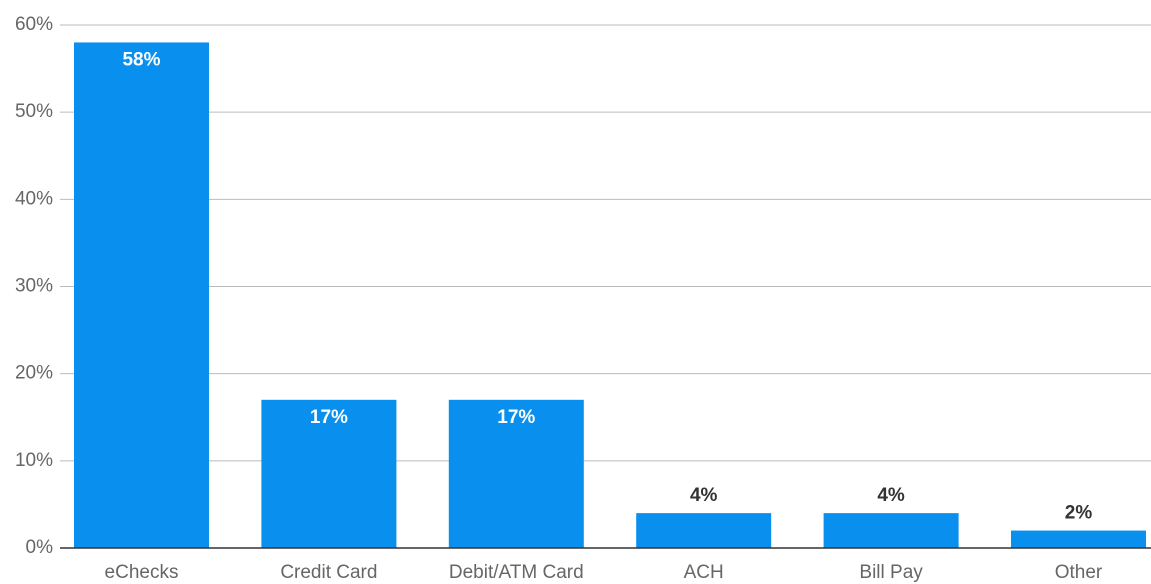 Image resolution: width=1151 pixels, height=584 pixels. Describe the element at coordinates (1079, 513) in the screenshot. I see `value-label: 2%` at that location.